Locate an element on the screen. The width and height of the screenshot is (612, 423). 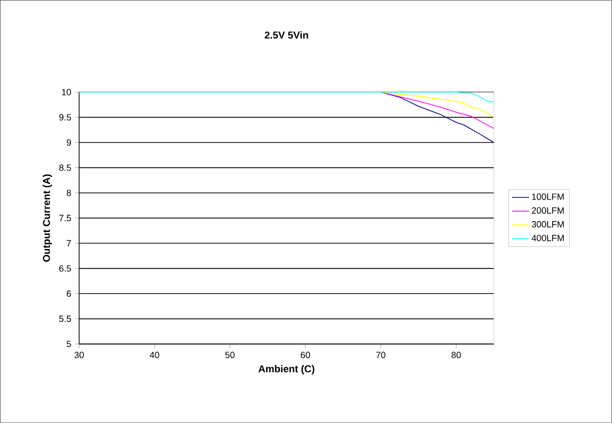
legend-label: 200LFM is located at coordinates (548, 210).